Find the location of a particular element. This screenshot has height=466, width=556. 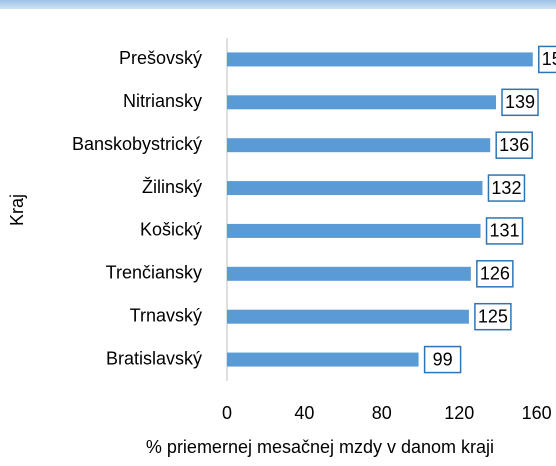

y-tick-label: Trnavský is located at coordinates (166, 315).